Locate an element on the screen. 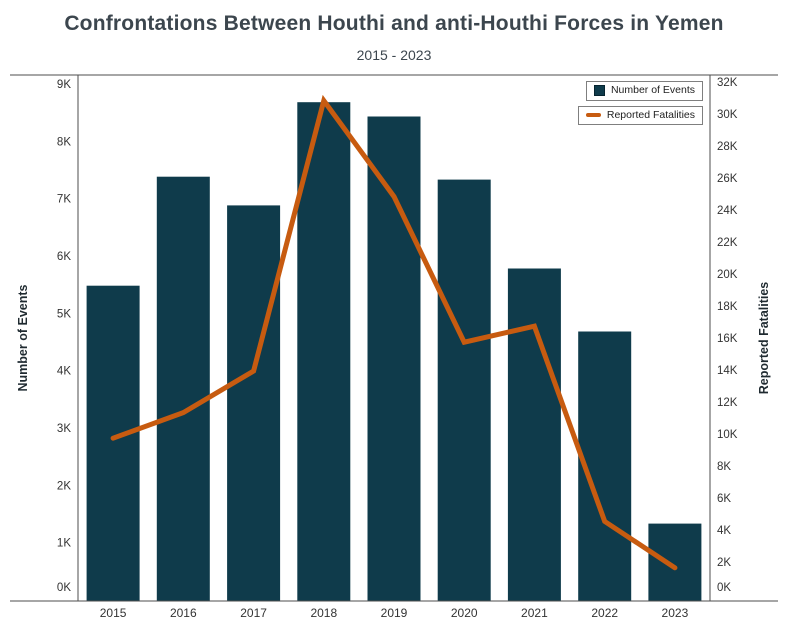 The height and width of the screenshot is (630, 788). legend-item-fatalities: Reported Fatalities is located at coordinates (640, 115).